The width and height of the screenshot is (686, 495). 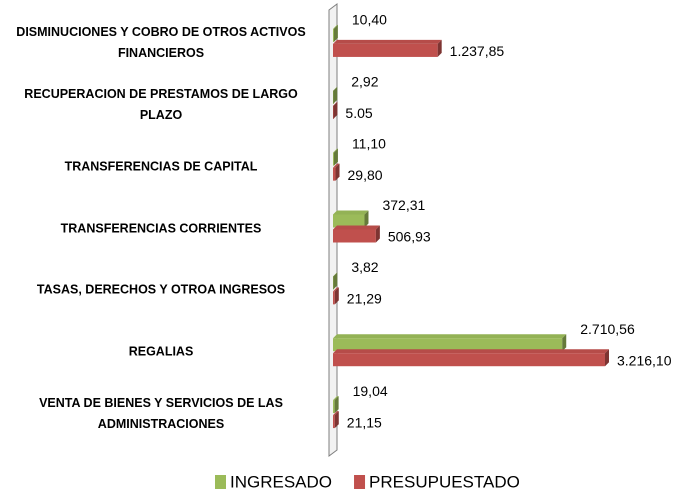 What do you see at coordinates (161, 166) in the screenshot?
I see `category-label: TRANSFERENCIAS DE CAPITAL` at bounding box center [161, 166].